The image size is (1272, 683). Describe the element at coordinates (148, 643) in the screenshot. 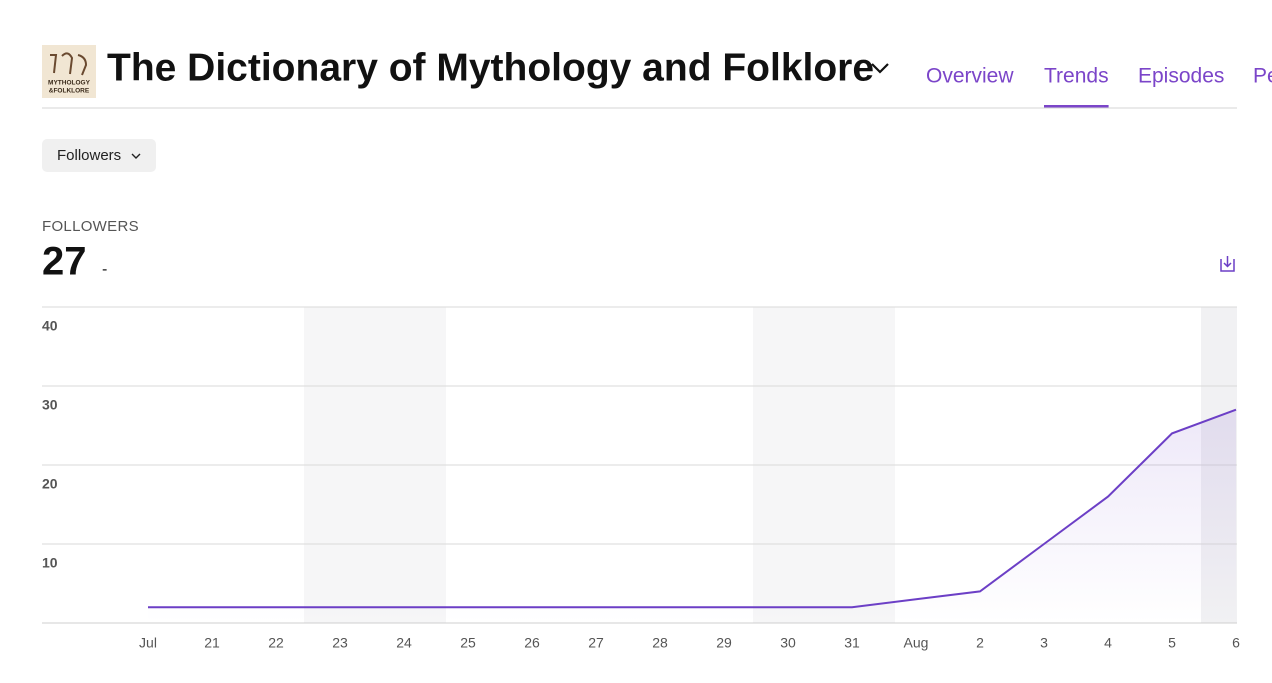

I see `x-tick-label: Jul` at that location.